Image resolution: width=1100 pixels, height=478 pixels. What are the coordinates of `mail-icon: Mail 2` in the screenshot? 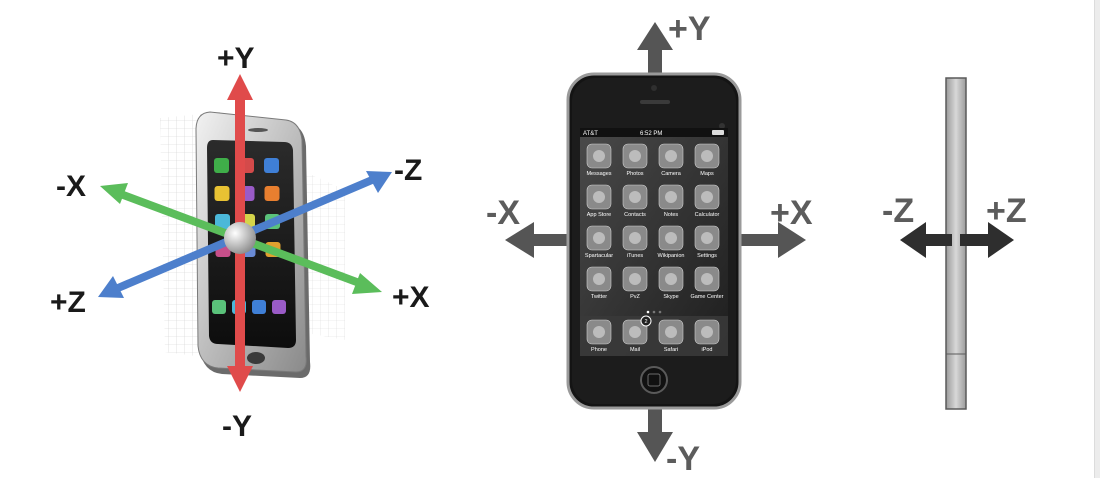 It's located at (637, 334).